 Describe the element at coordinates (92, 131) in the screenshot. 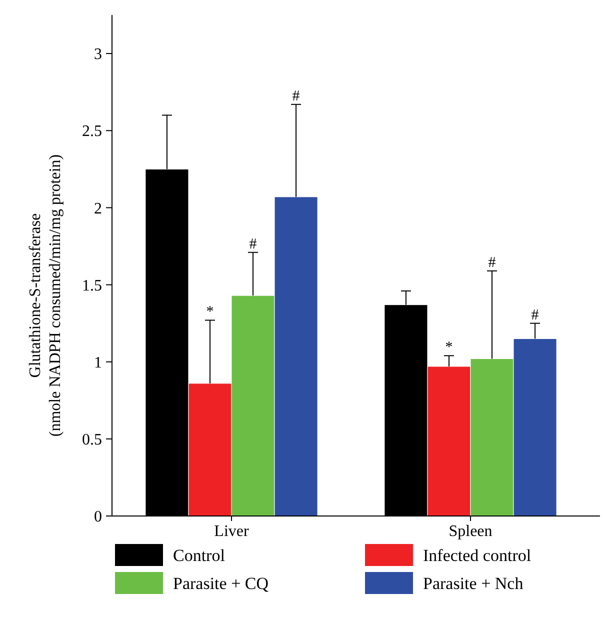

I see `y-tick-label: 2.5` at that location.